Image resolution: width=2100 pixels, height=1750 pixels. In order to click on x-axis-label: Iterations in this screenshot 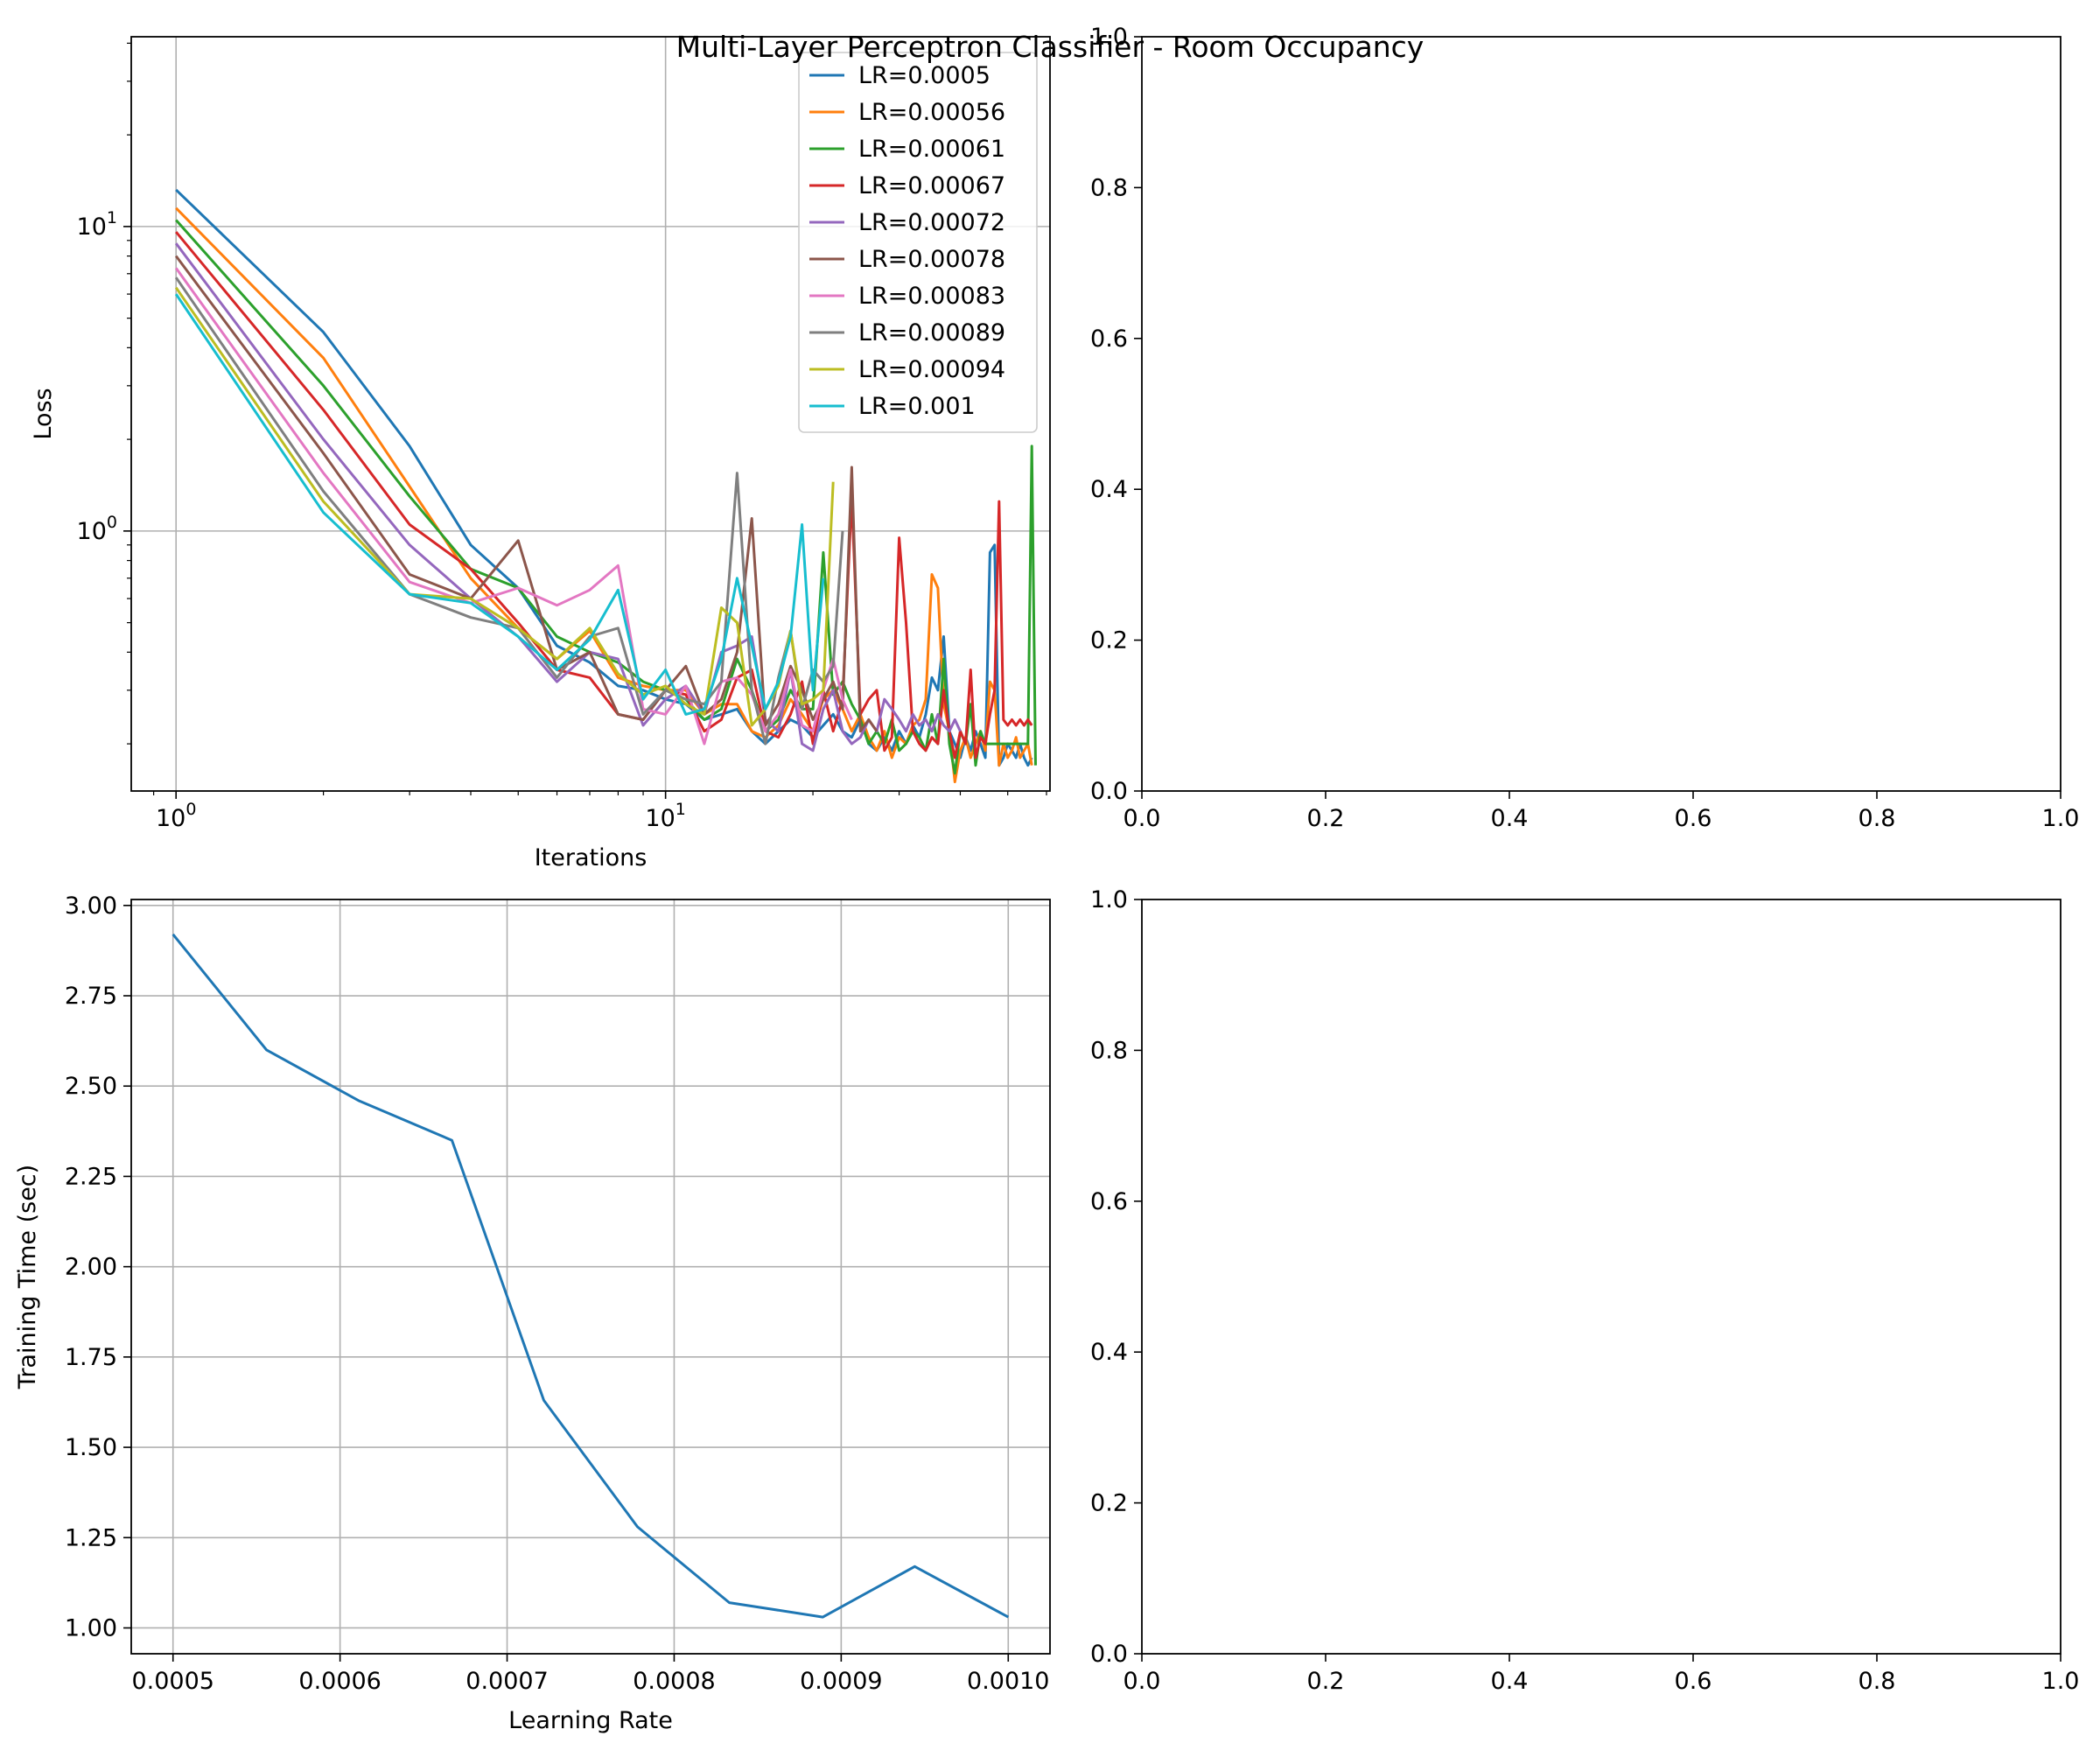, I will do `click(591, 858)`.